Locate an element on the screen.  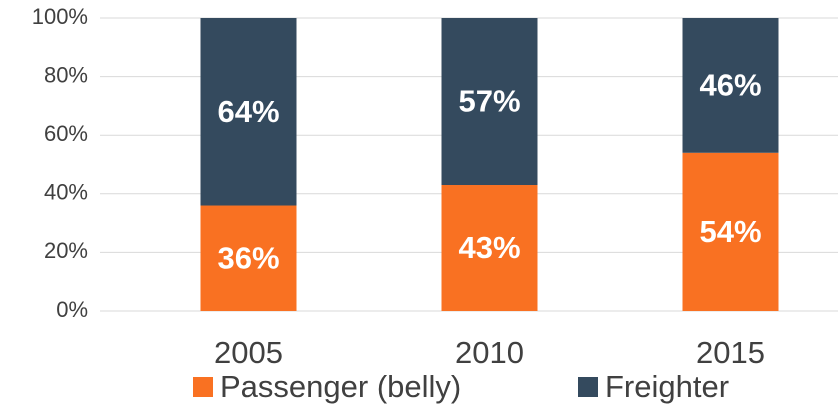
y-tick-label: 80% is located at coordinates (66, 74).